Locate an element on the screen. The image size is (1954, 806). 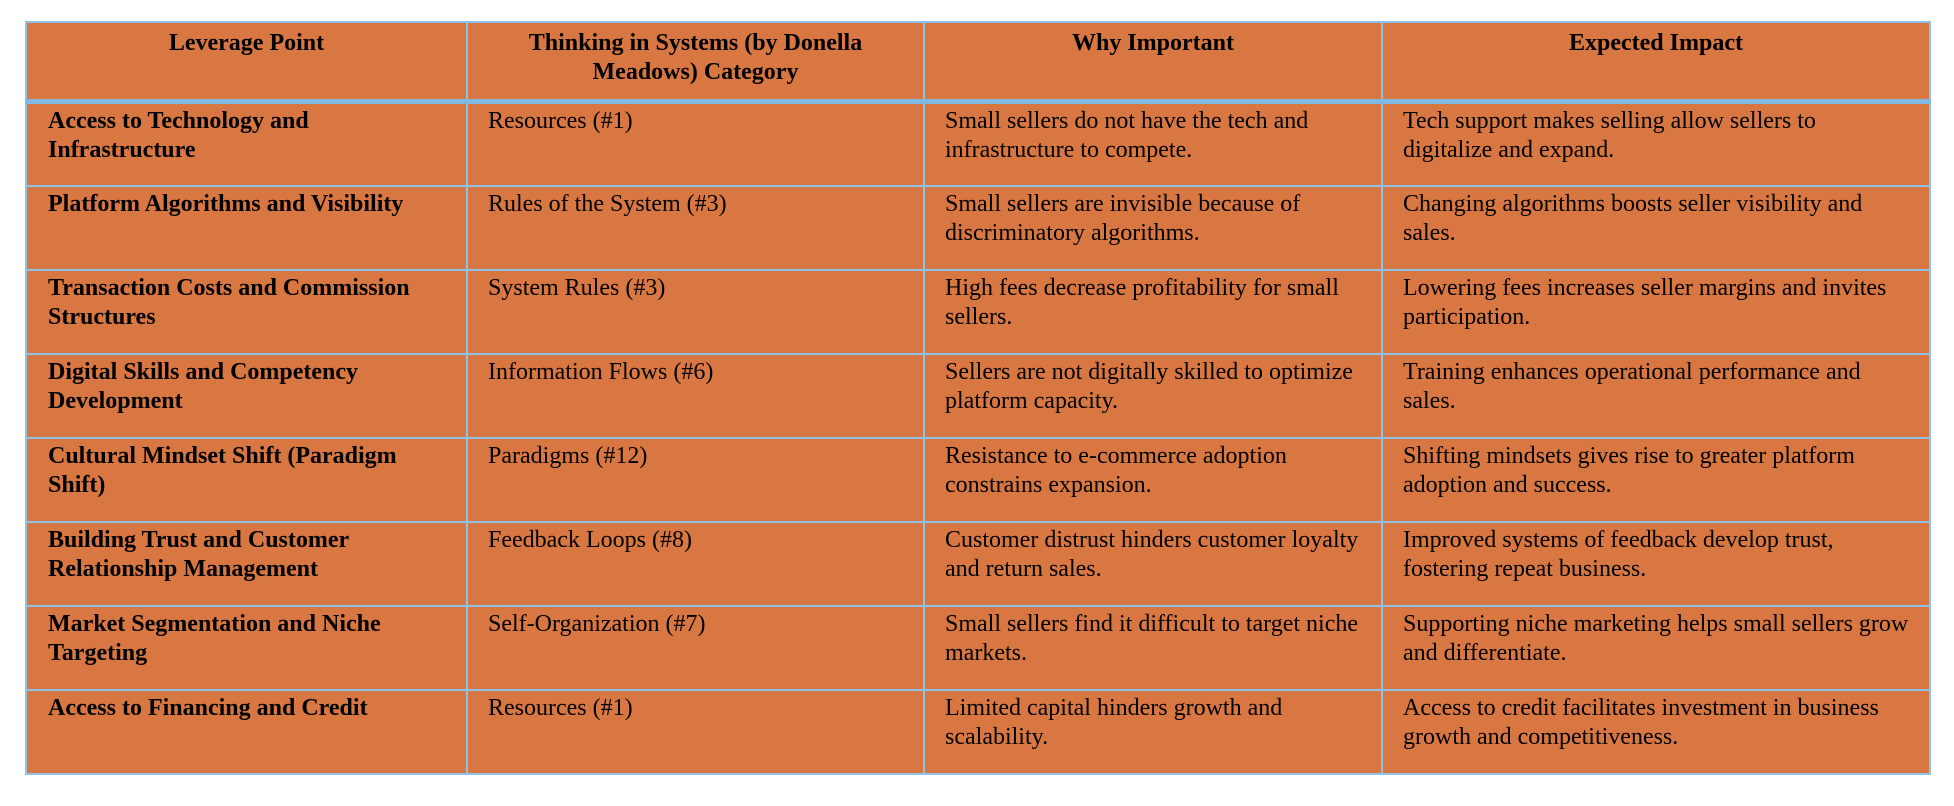
category-cell: Information Flows (#6) is located at coordinates (695, 395).